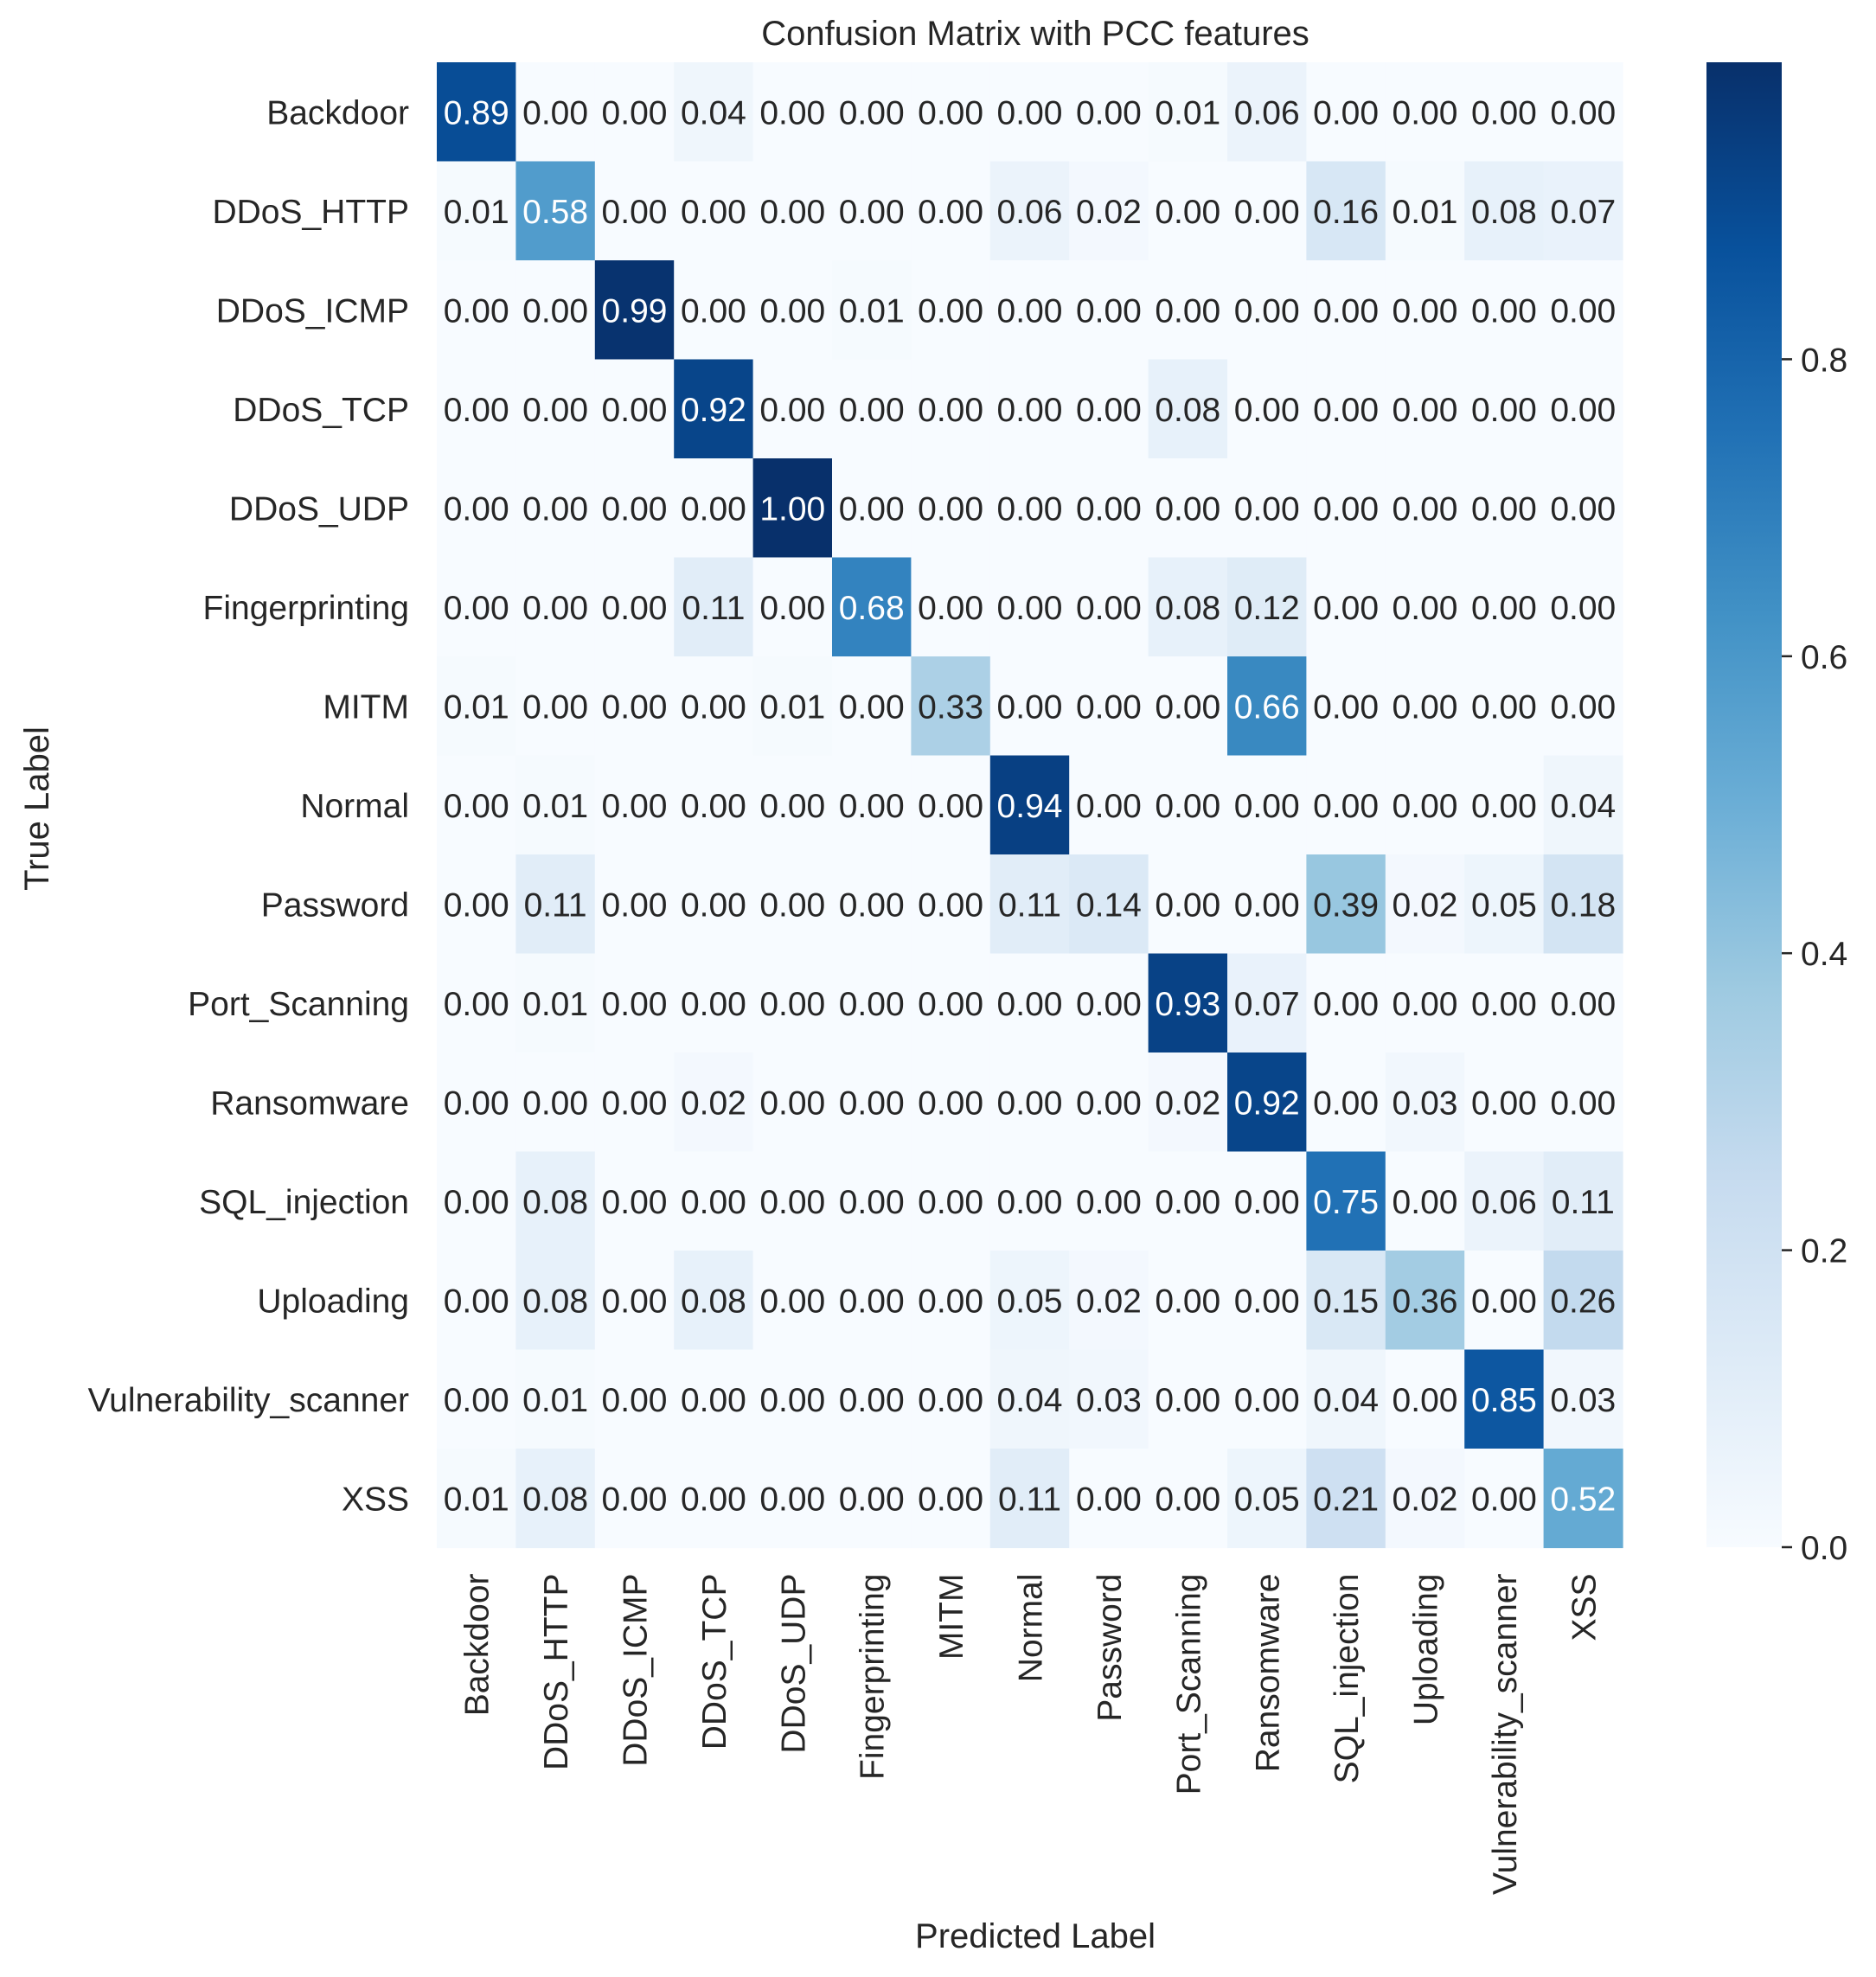 This screenshot has width=1876, height=1977. I want to click on cell-value-label: 0.36, so click(1426, 1301).